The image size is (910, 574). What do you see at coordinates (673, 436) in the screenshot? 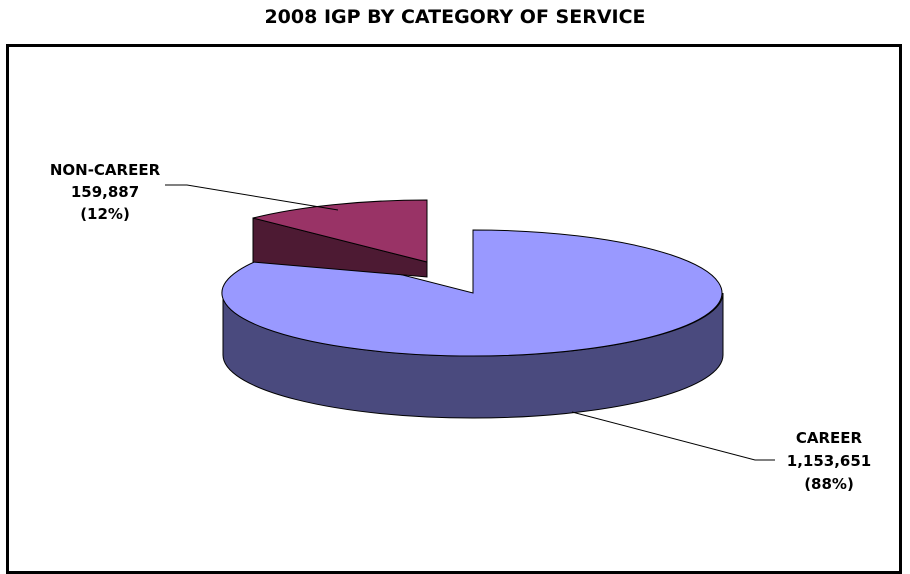
I see `leader-line-career` at bounding box center [673, 436].